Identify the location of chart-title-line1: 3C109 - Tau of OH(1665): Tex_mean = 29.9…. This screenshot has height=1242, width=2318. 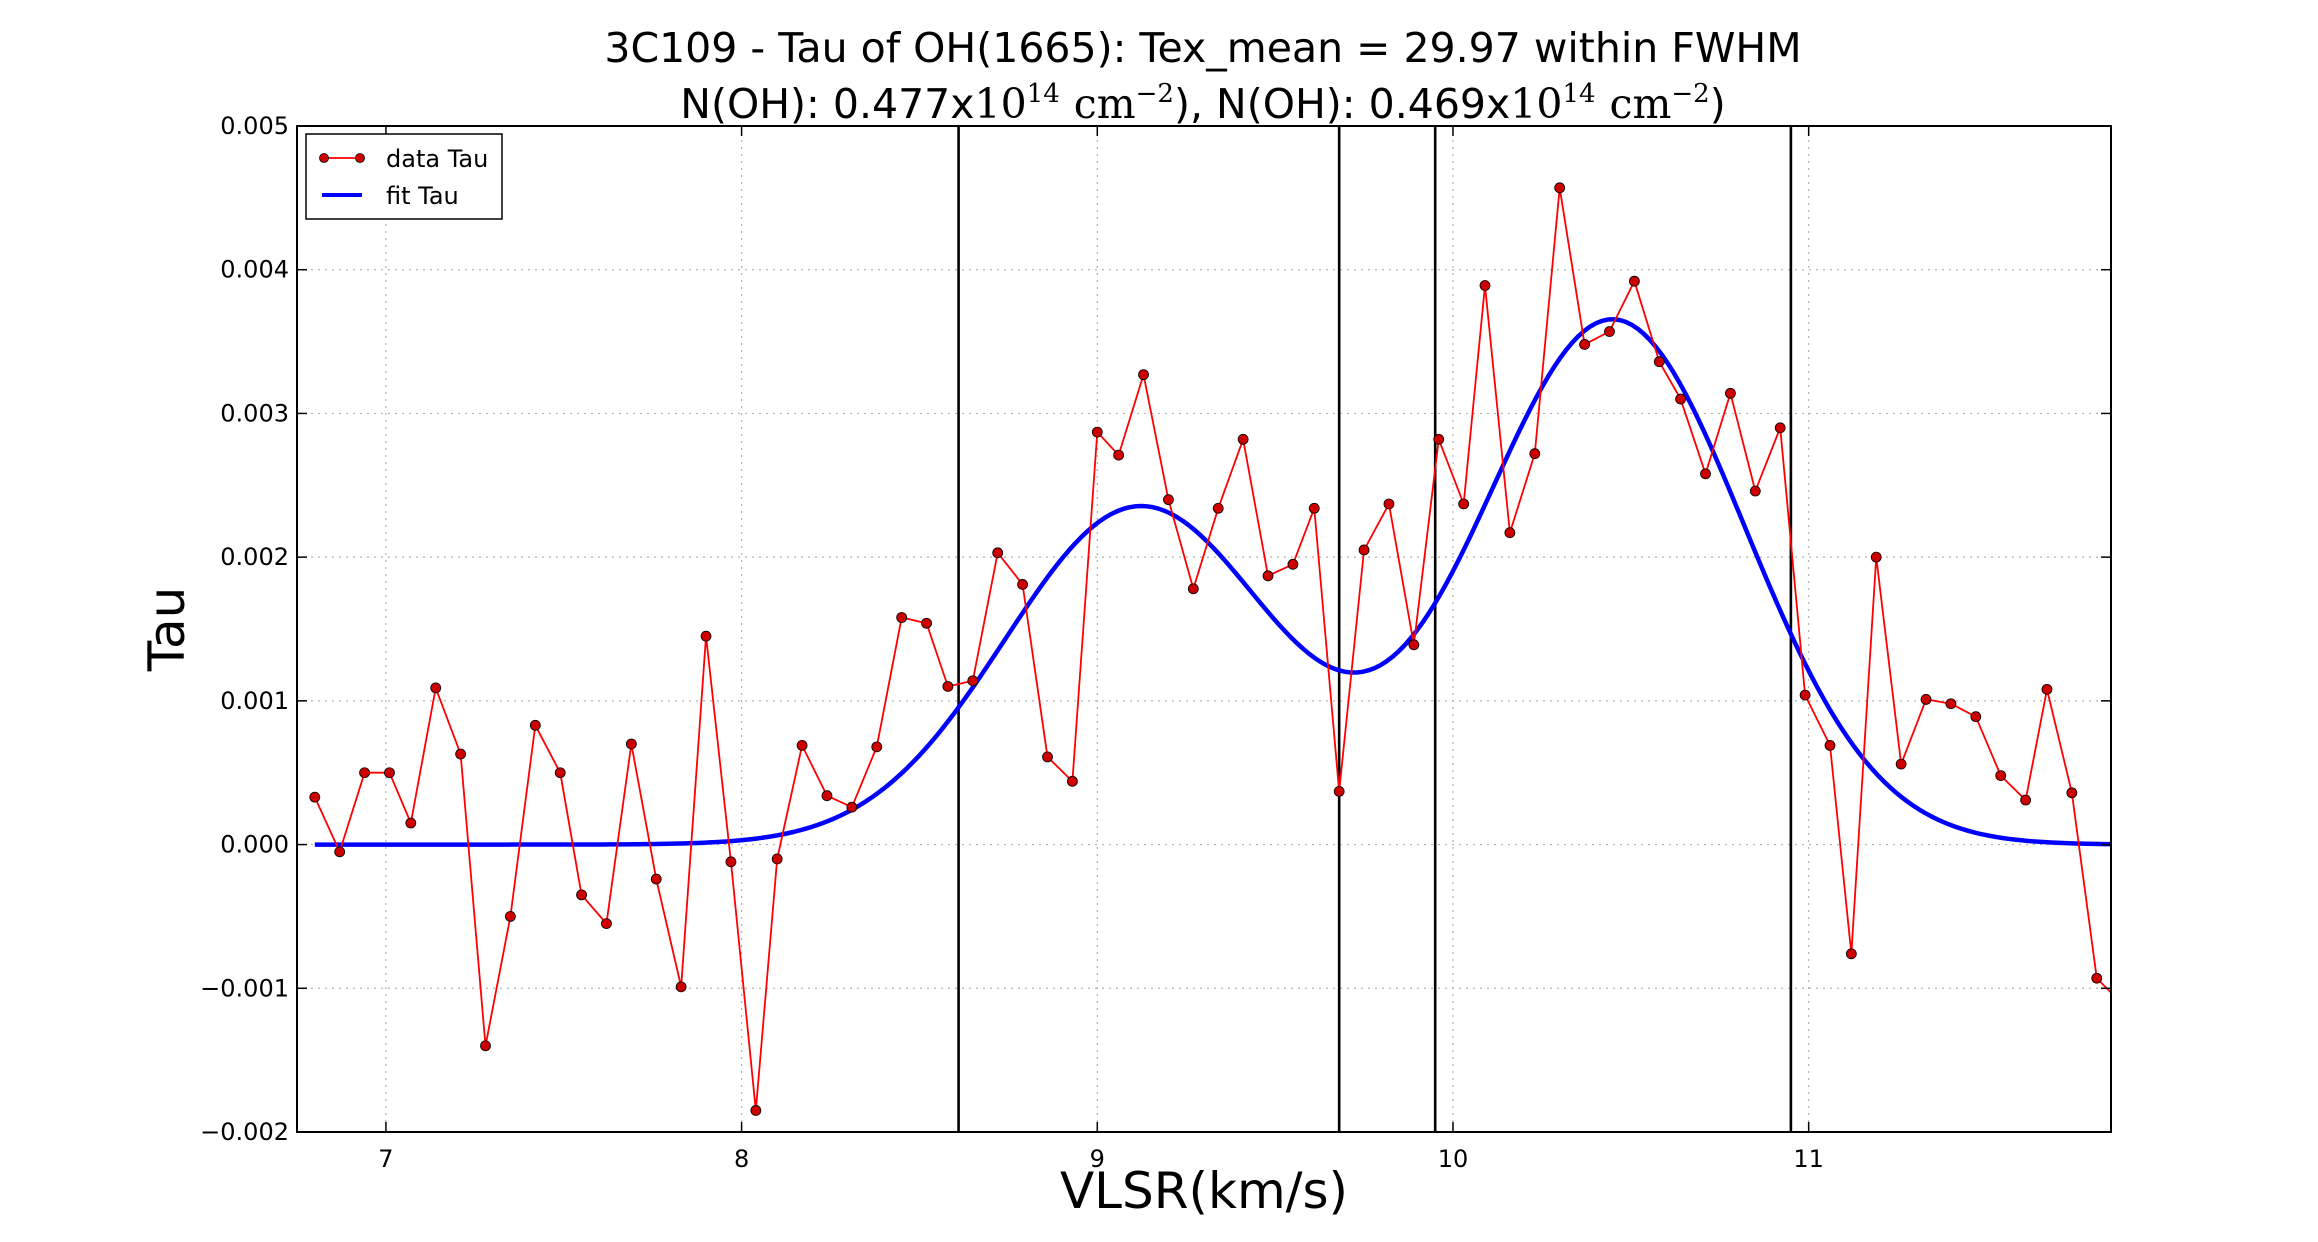
(1202, 48).